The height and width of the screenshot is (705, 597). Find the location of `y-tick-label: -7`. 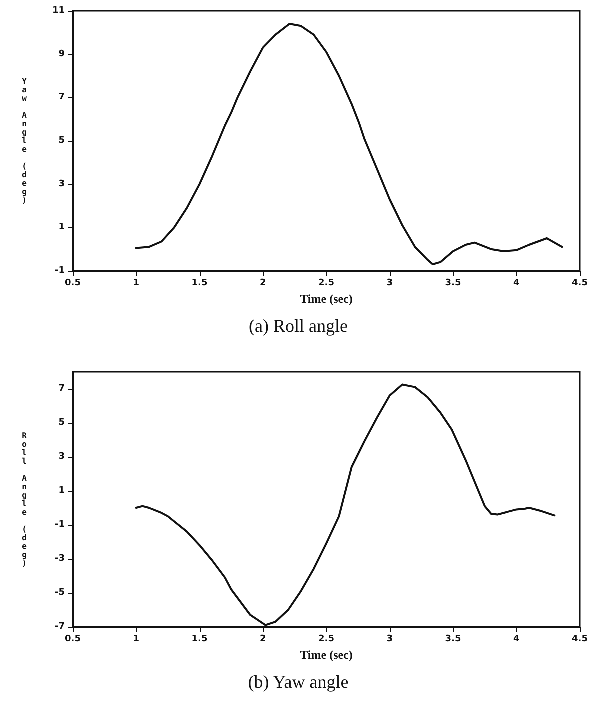

y-tick-label: -7 is located at coordinates (60, 627).